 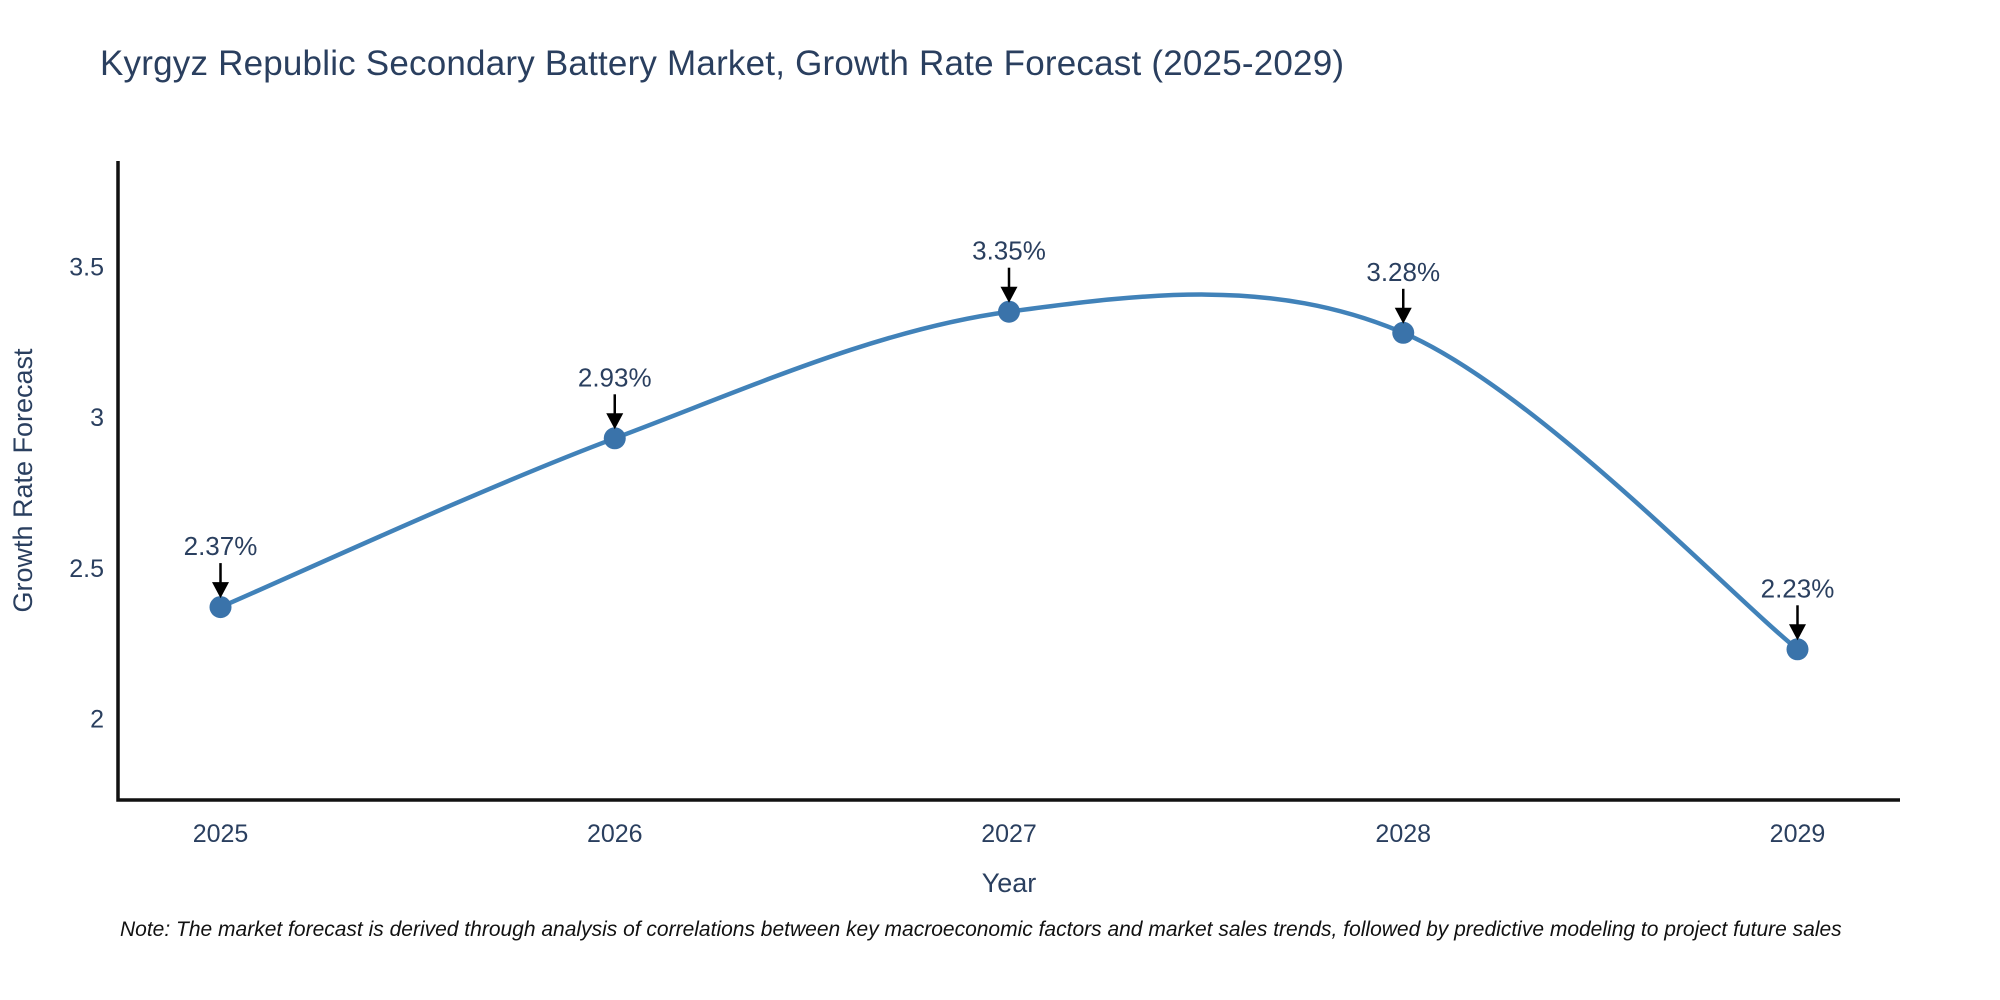 I want to click on point-value-label: 3.28%, so click(x=1403, y=272).